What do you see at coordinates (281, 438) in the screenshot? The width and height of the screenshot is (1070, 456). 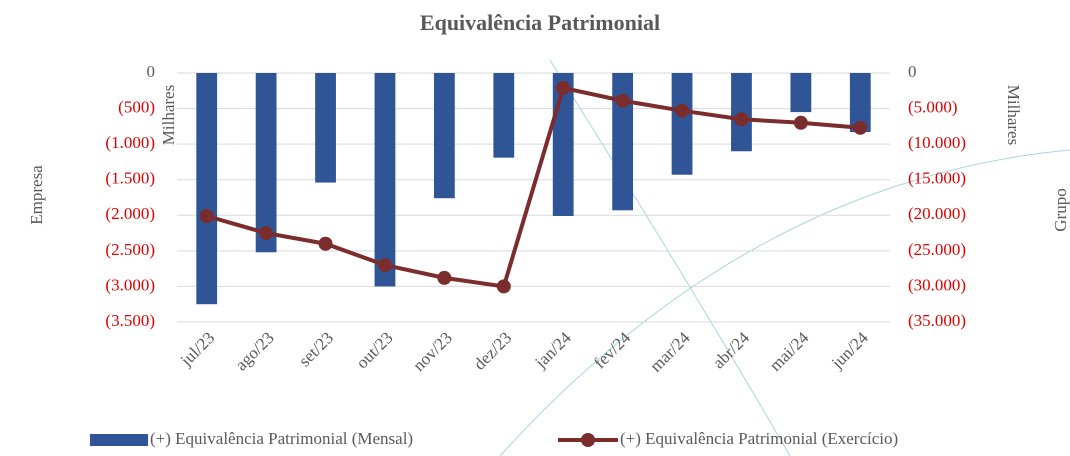 I see `legend-label: (+) Equivalência Patrimonial (Mensal)` at bounding box center [281, 438].